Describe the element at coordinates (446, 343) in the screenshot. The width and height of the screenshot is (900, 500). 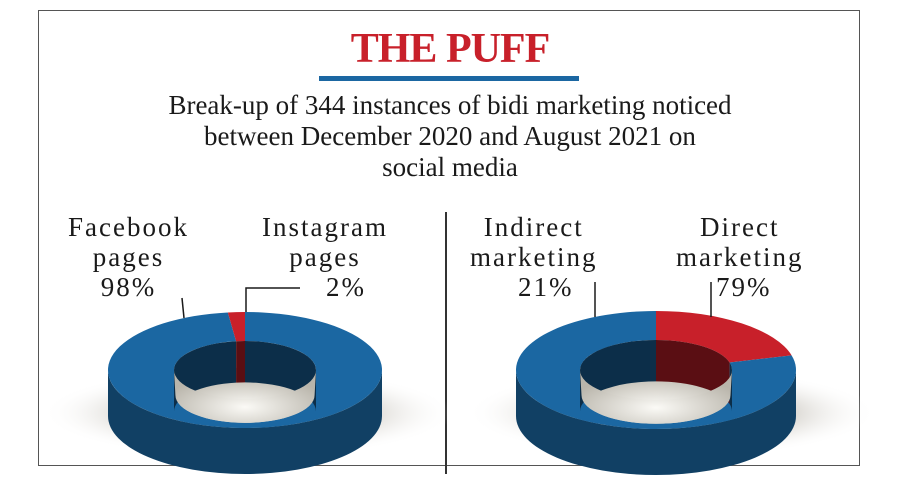
I see `chart-divider` at that location.